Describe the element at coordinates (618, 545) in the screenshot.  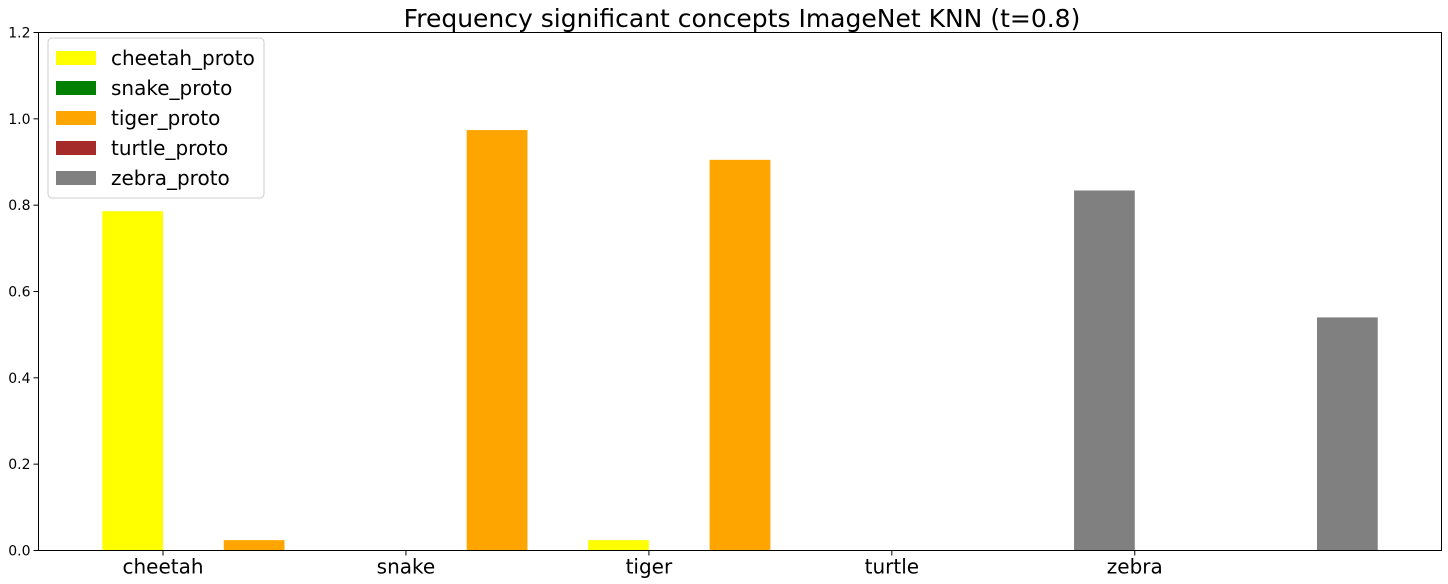
I see `bar-cheetah_proto-tiger` at that location.